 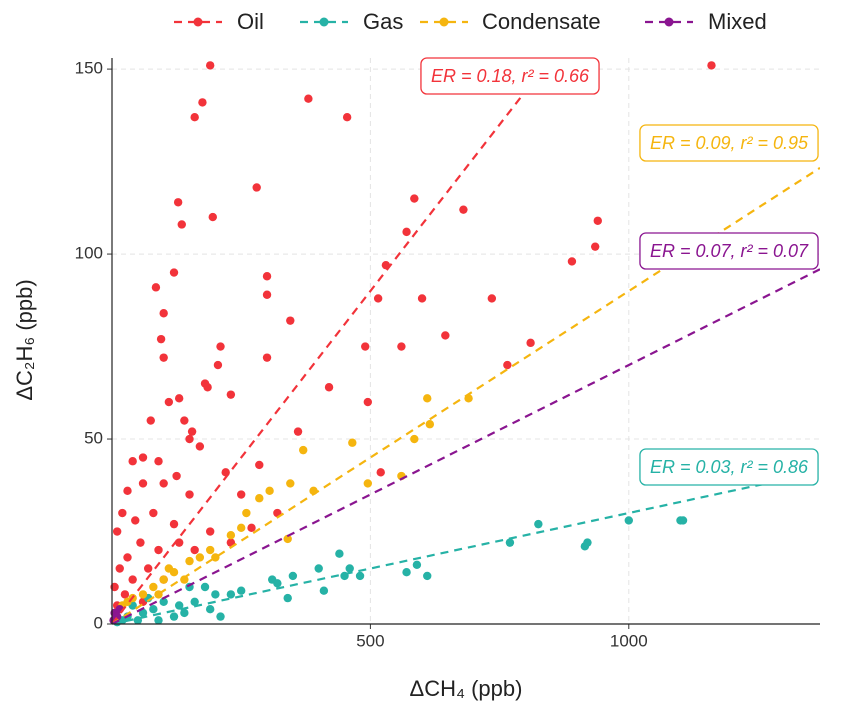 I want to click on annotation: ER = 0.18, r² = 0.66, so click(x=510, y=76).